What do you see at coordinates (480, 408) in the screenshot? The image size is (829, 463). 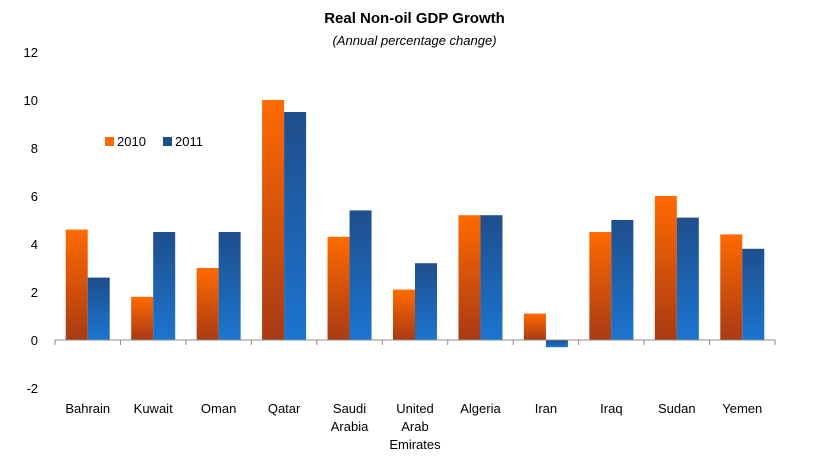 I see `x-tick-label: Algeria` at bounding box center [480, 408].